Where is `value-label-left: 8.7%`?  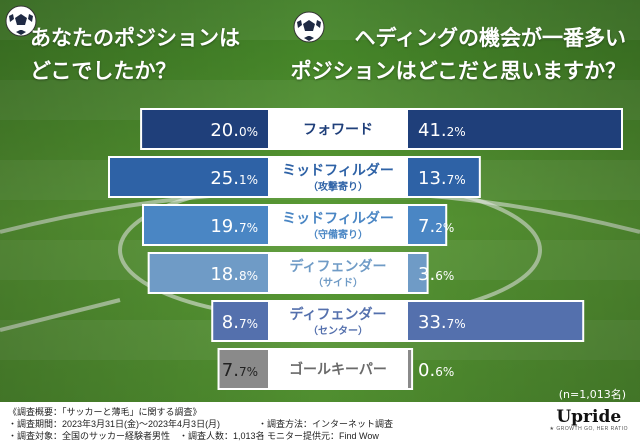
value-label-left: 8.7% is located at coordinates (240, 322).